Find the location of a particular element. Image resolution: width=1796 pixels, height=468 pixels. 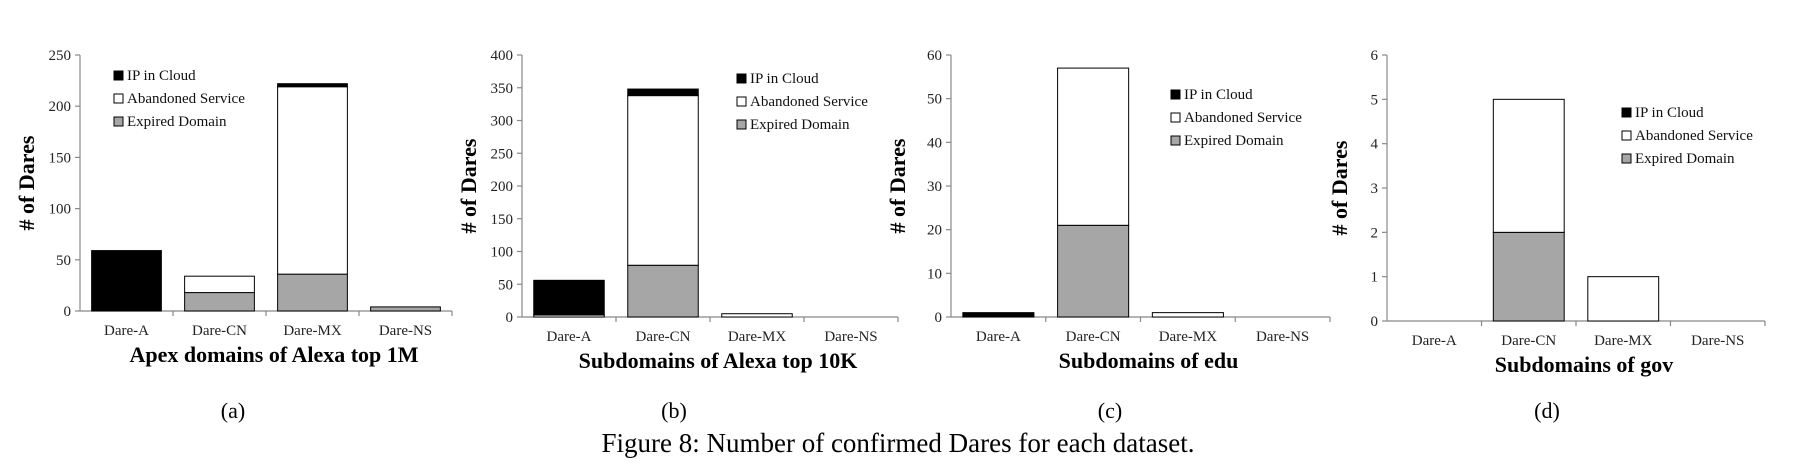

bar-expired-domain-dare-mx is located at coordinates (312, 292).